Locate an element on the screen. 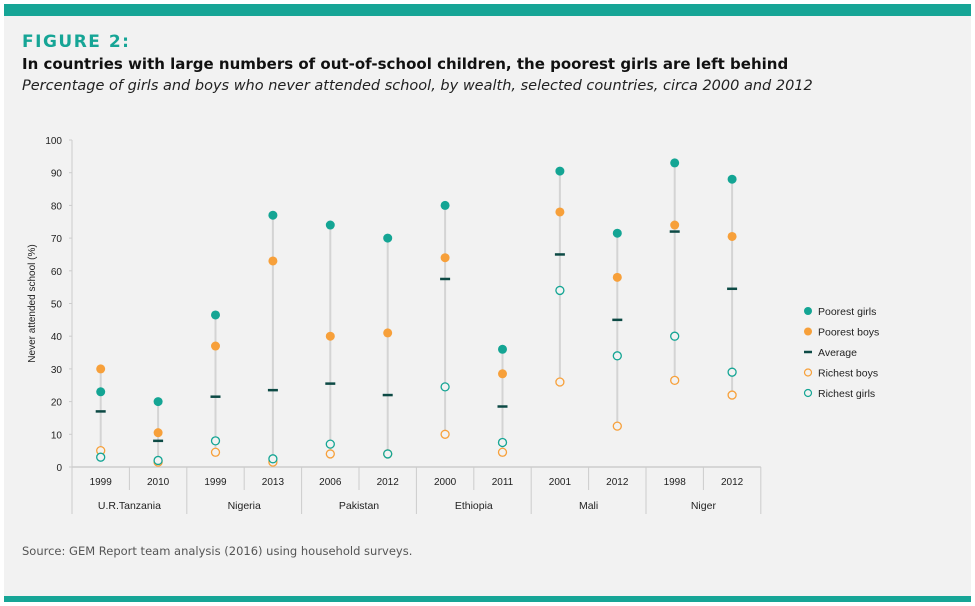 The width and height of the screenshot is (975, 606). year-label: 2013 is located at coordinates (273, 482).